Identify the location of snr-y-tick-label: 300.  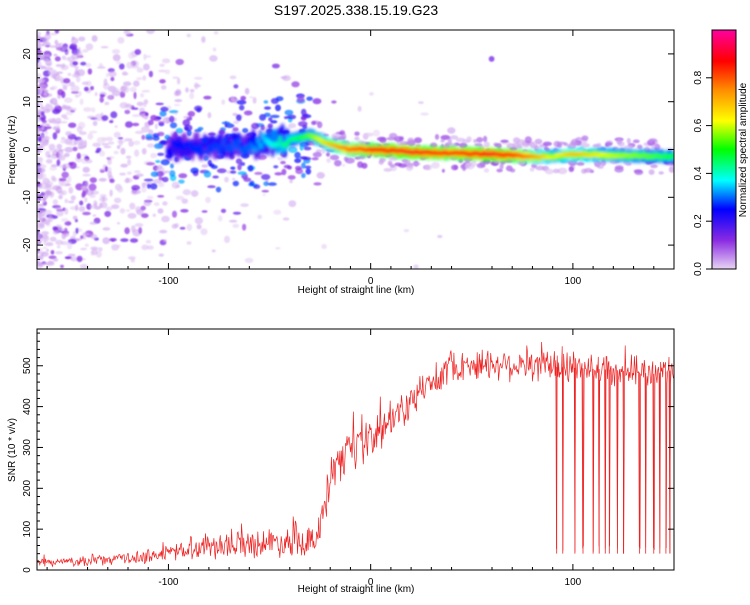
(27, 447).